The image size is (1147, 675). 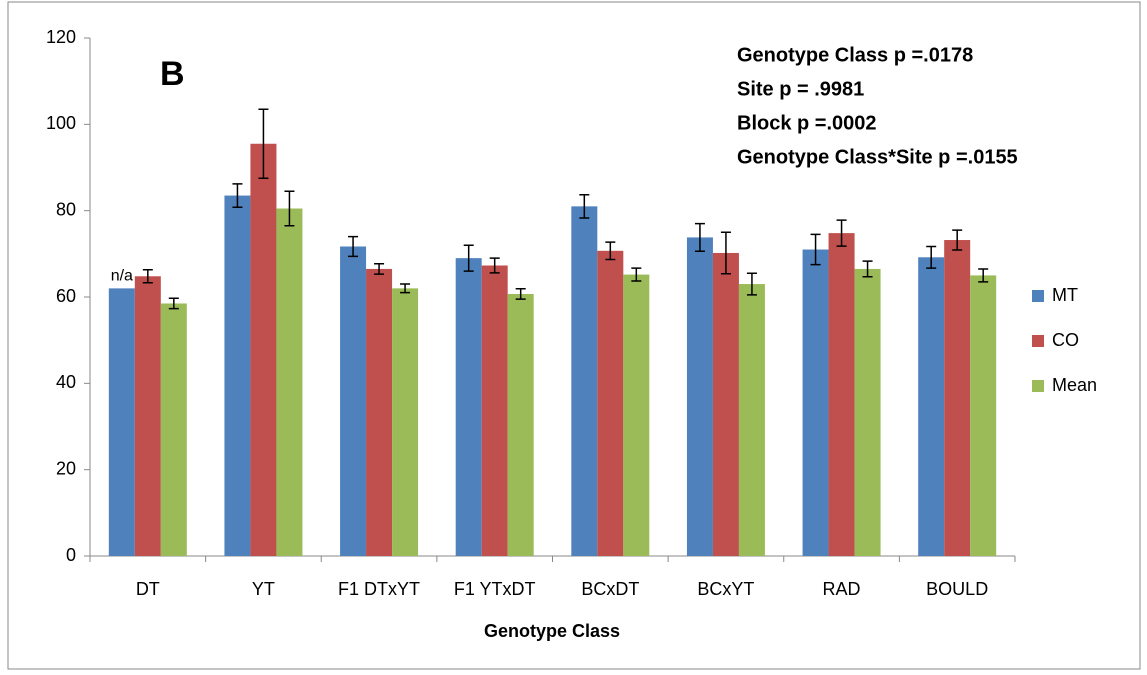 What do you see at coordinates (1065, 295) in the screenshot?
I see `legend-label: MT` at bounding box center [1065, 295].